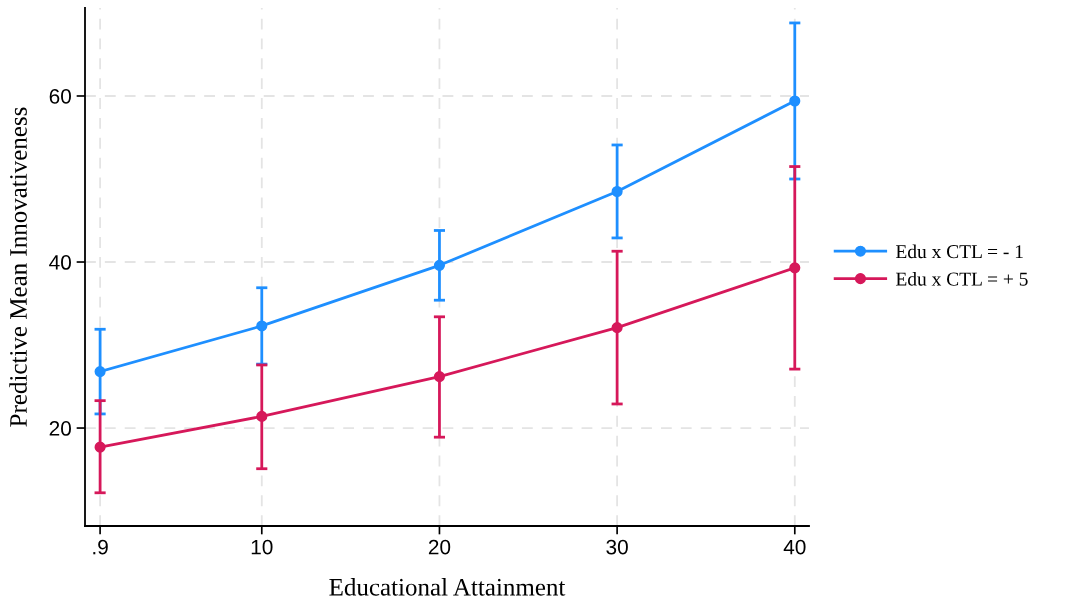 This screenshot has height=609, width=1073. What do you see at coordinates (100, 547) in the screenshot?
I see `x-tick-label: .9` at bounding box center [100, 547].